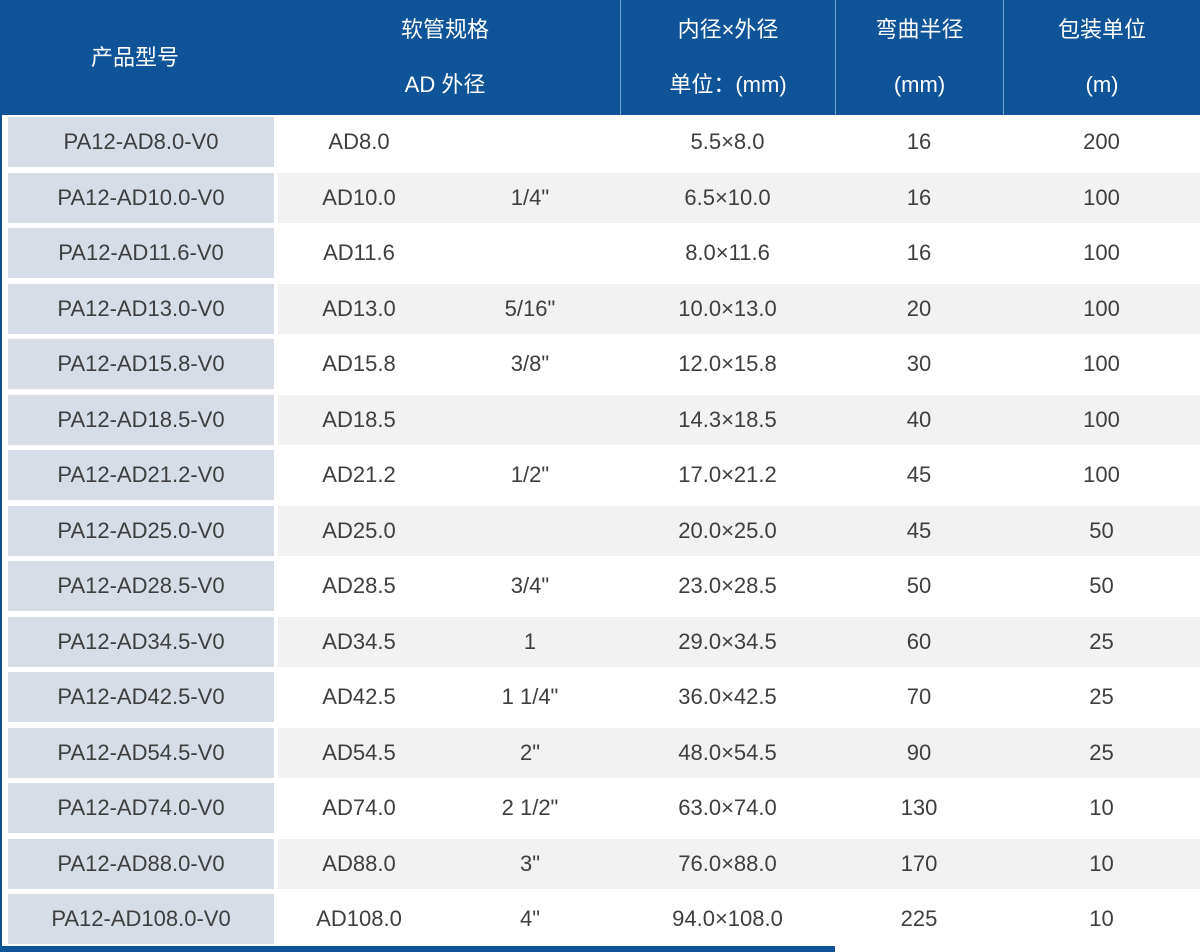  Describe the element at coordinates (359, 474) in the screenshot. I see `ad-spec-cell: AD21.2` at that location.